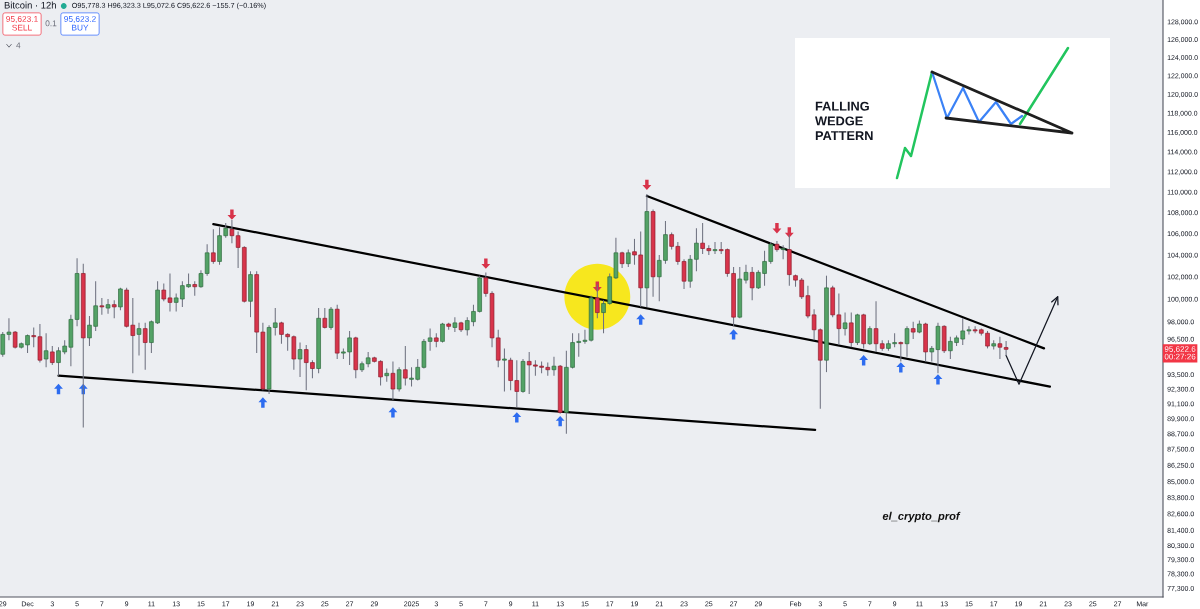 The width and height of the screenshot is (1200, 609). I want to click on annotation: 95,623.2 BUY, so click(80, 23).